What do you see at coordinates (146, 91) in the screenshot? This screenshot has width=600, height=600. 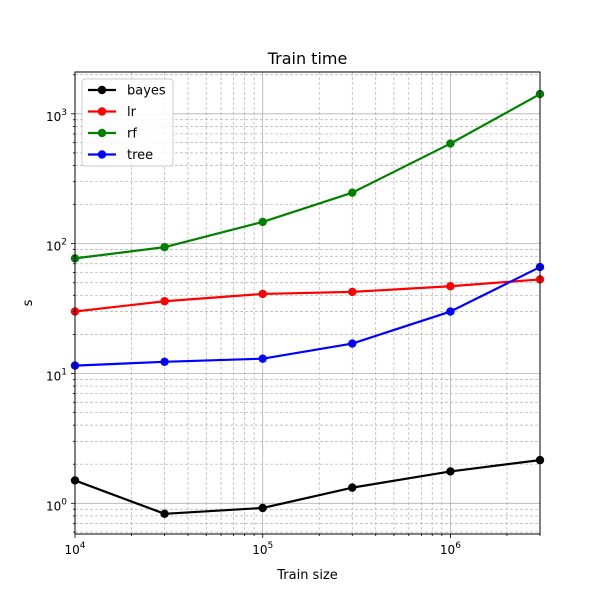 I see `legend-label: bayes` at bounding box center [146, 91].